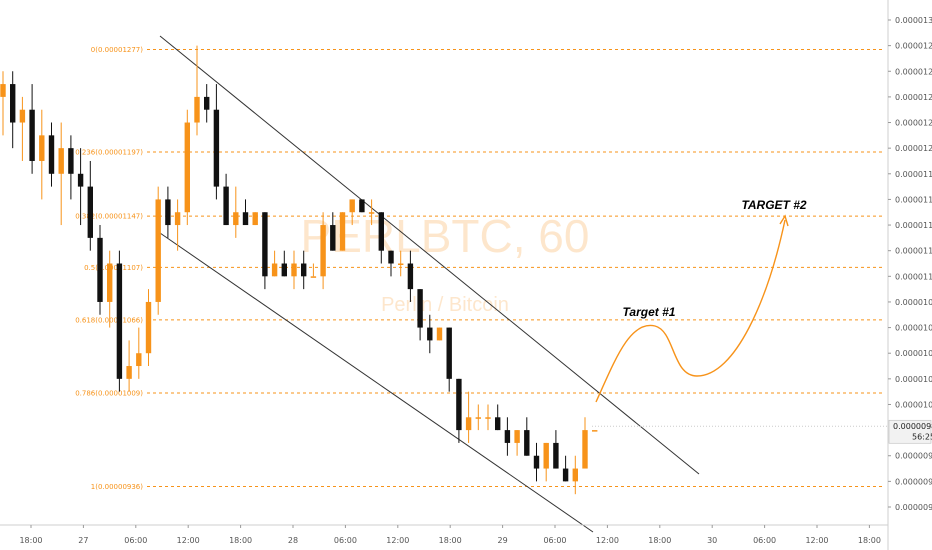 This screenshot has width=932, height=550. What do you see at coordinates (913, 404) in the screenshot?
I see `y-tick-label: 0.00001000` at bounding box center [913, 404].